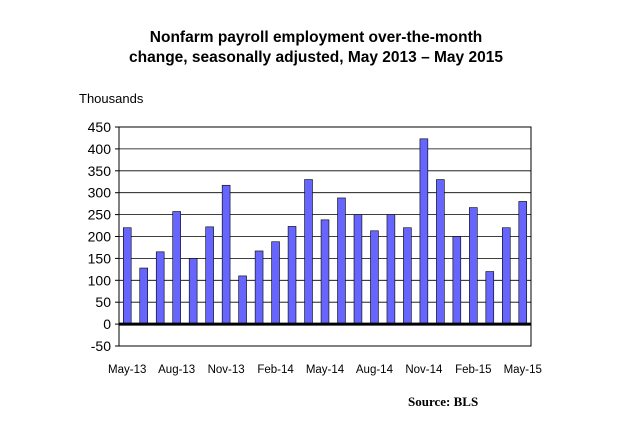 This screenshot has width=632, height=433. I want to click on x-tick-label: May-14, so click(325, 370).